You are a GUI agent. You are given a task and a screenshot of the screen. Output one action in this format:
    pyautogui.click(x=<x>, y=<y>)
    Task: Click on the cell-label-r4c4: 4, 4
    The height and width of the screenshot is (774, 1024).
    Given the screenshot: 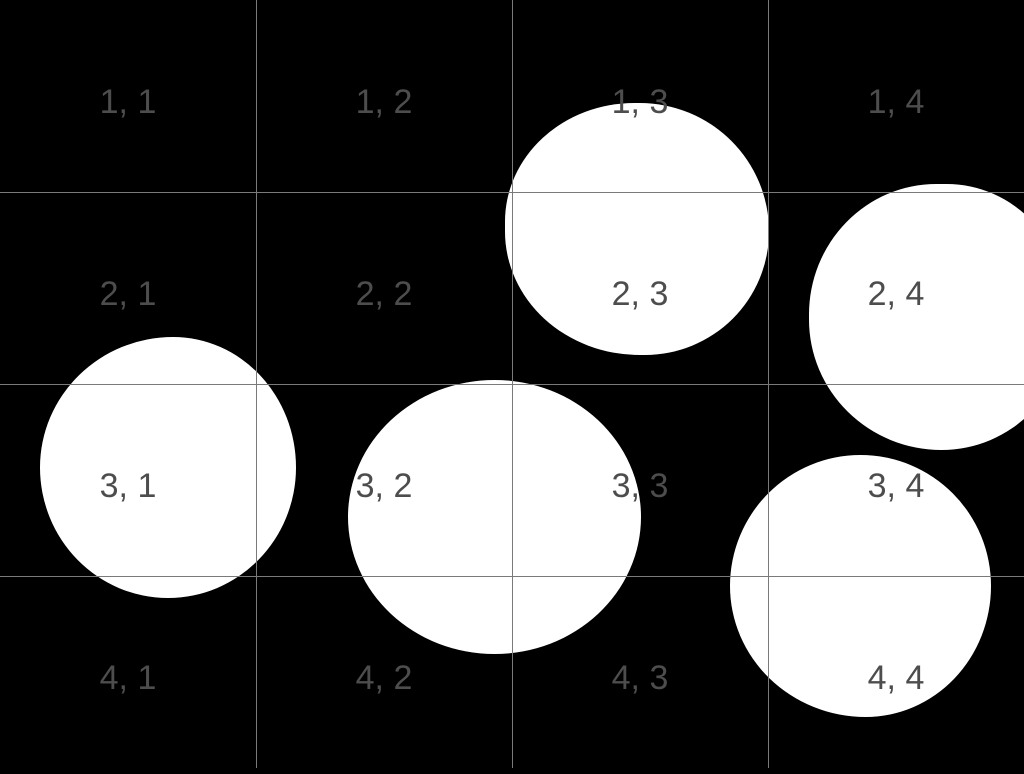 What is the action you would take?
    pyautogui.click(x=896, y=677)
    